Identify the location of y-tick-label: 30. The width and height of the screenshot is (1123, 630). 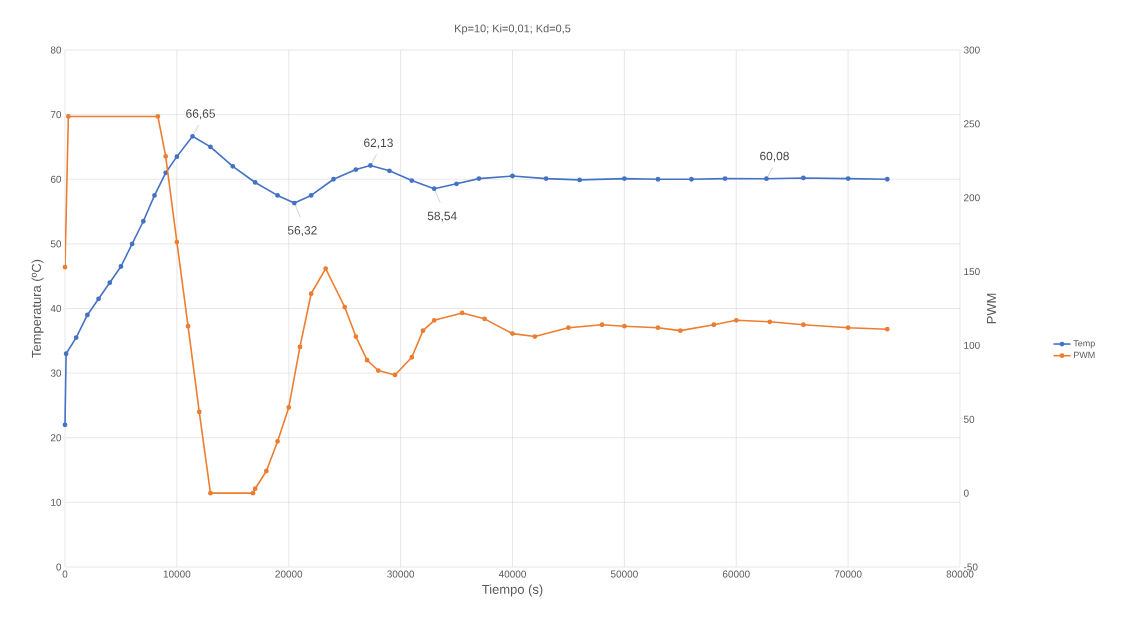
(56, 373).